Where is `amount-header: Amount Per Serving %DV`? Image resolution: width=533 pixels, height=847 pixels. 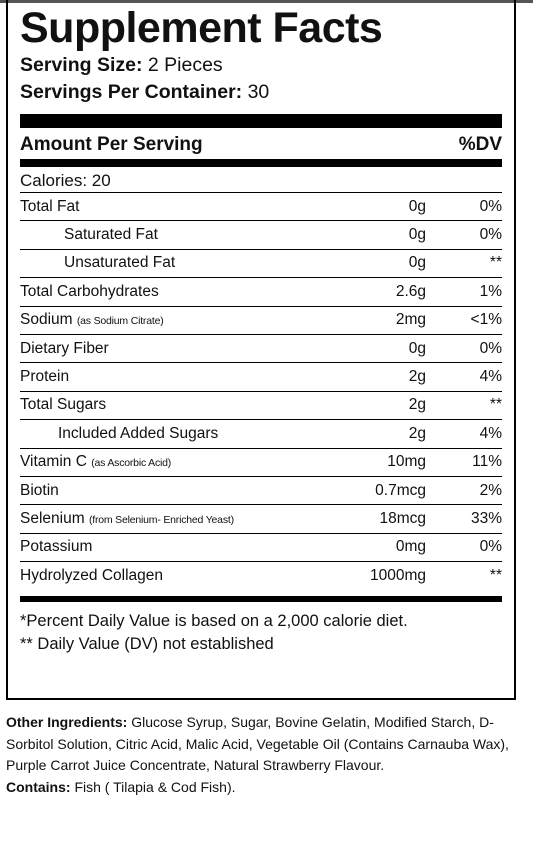 amount-header: Amount Per Serving %DV is located at coordinates (261, 143).